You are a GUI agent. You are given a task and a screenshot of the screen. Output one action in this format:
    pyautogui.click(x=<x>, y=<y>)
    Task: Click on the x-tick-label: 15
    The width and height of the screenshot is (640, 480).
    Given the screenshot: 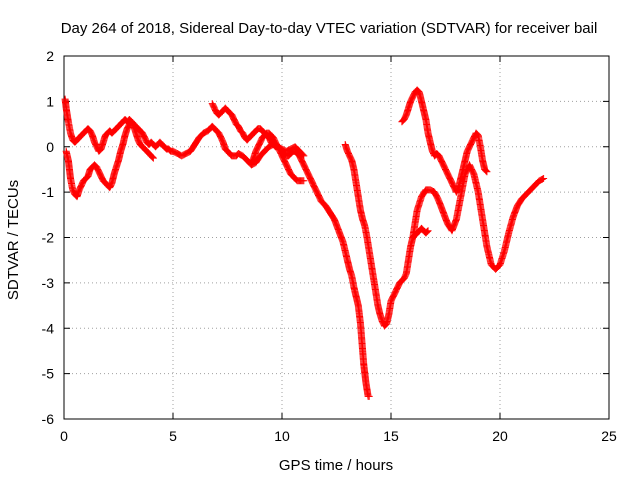 What is the action you would take?
    pyautogui.click(x=391, y=436)
    